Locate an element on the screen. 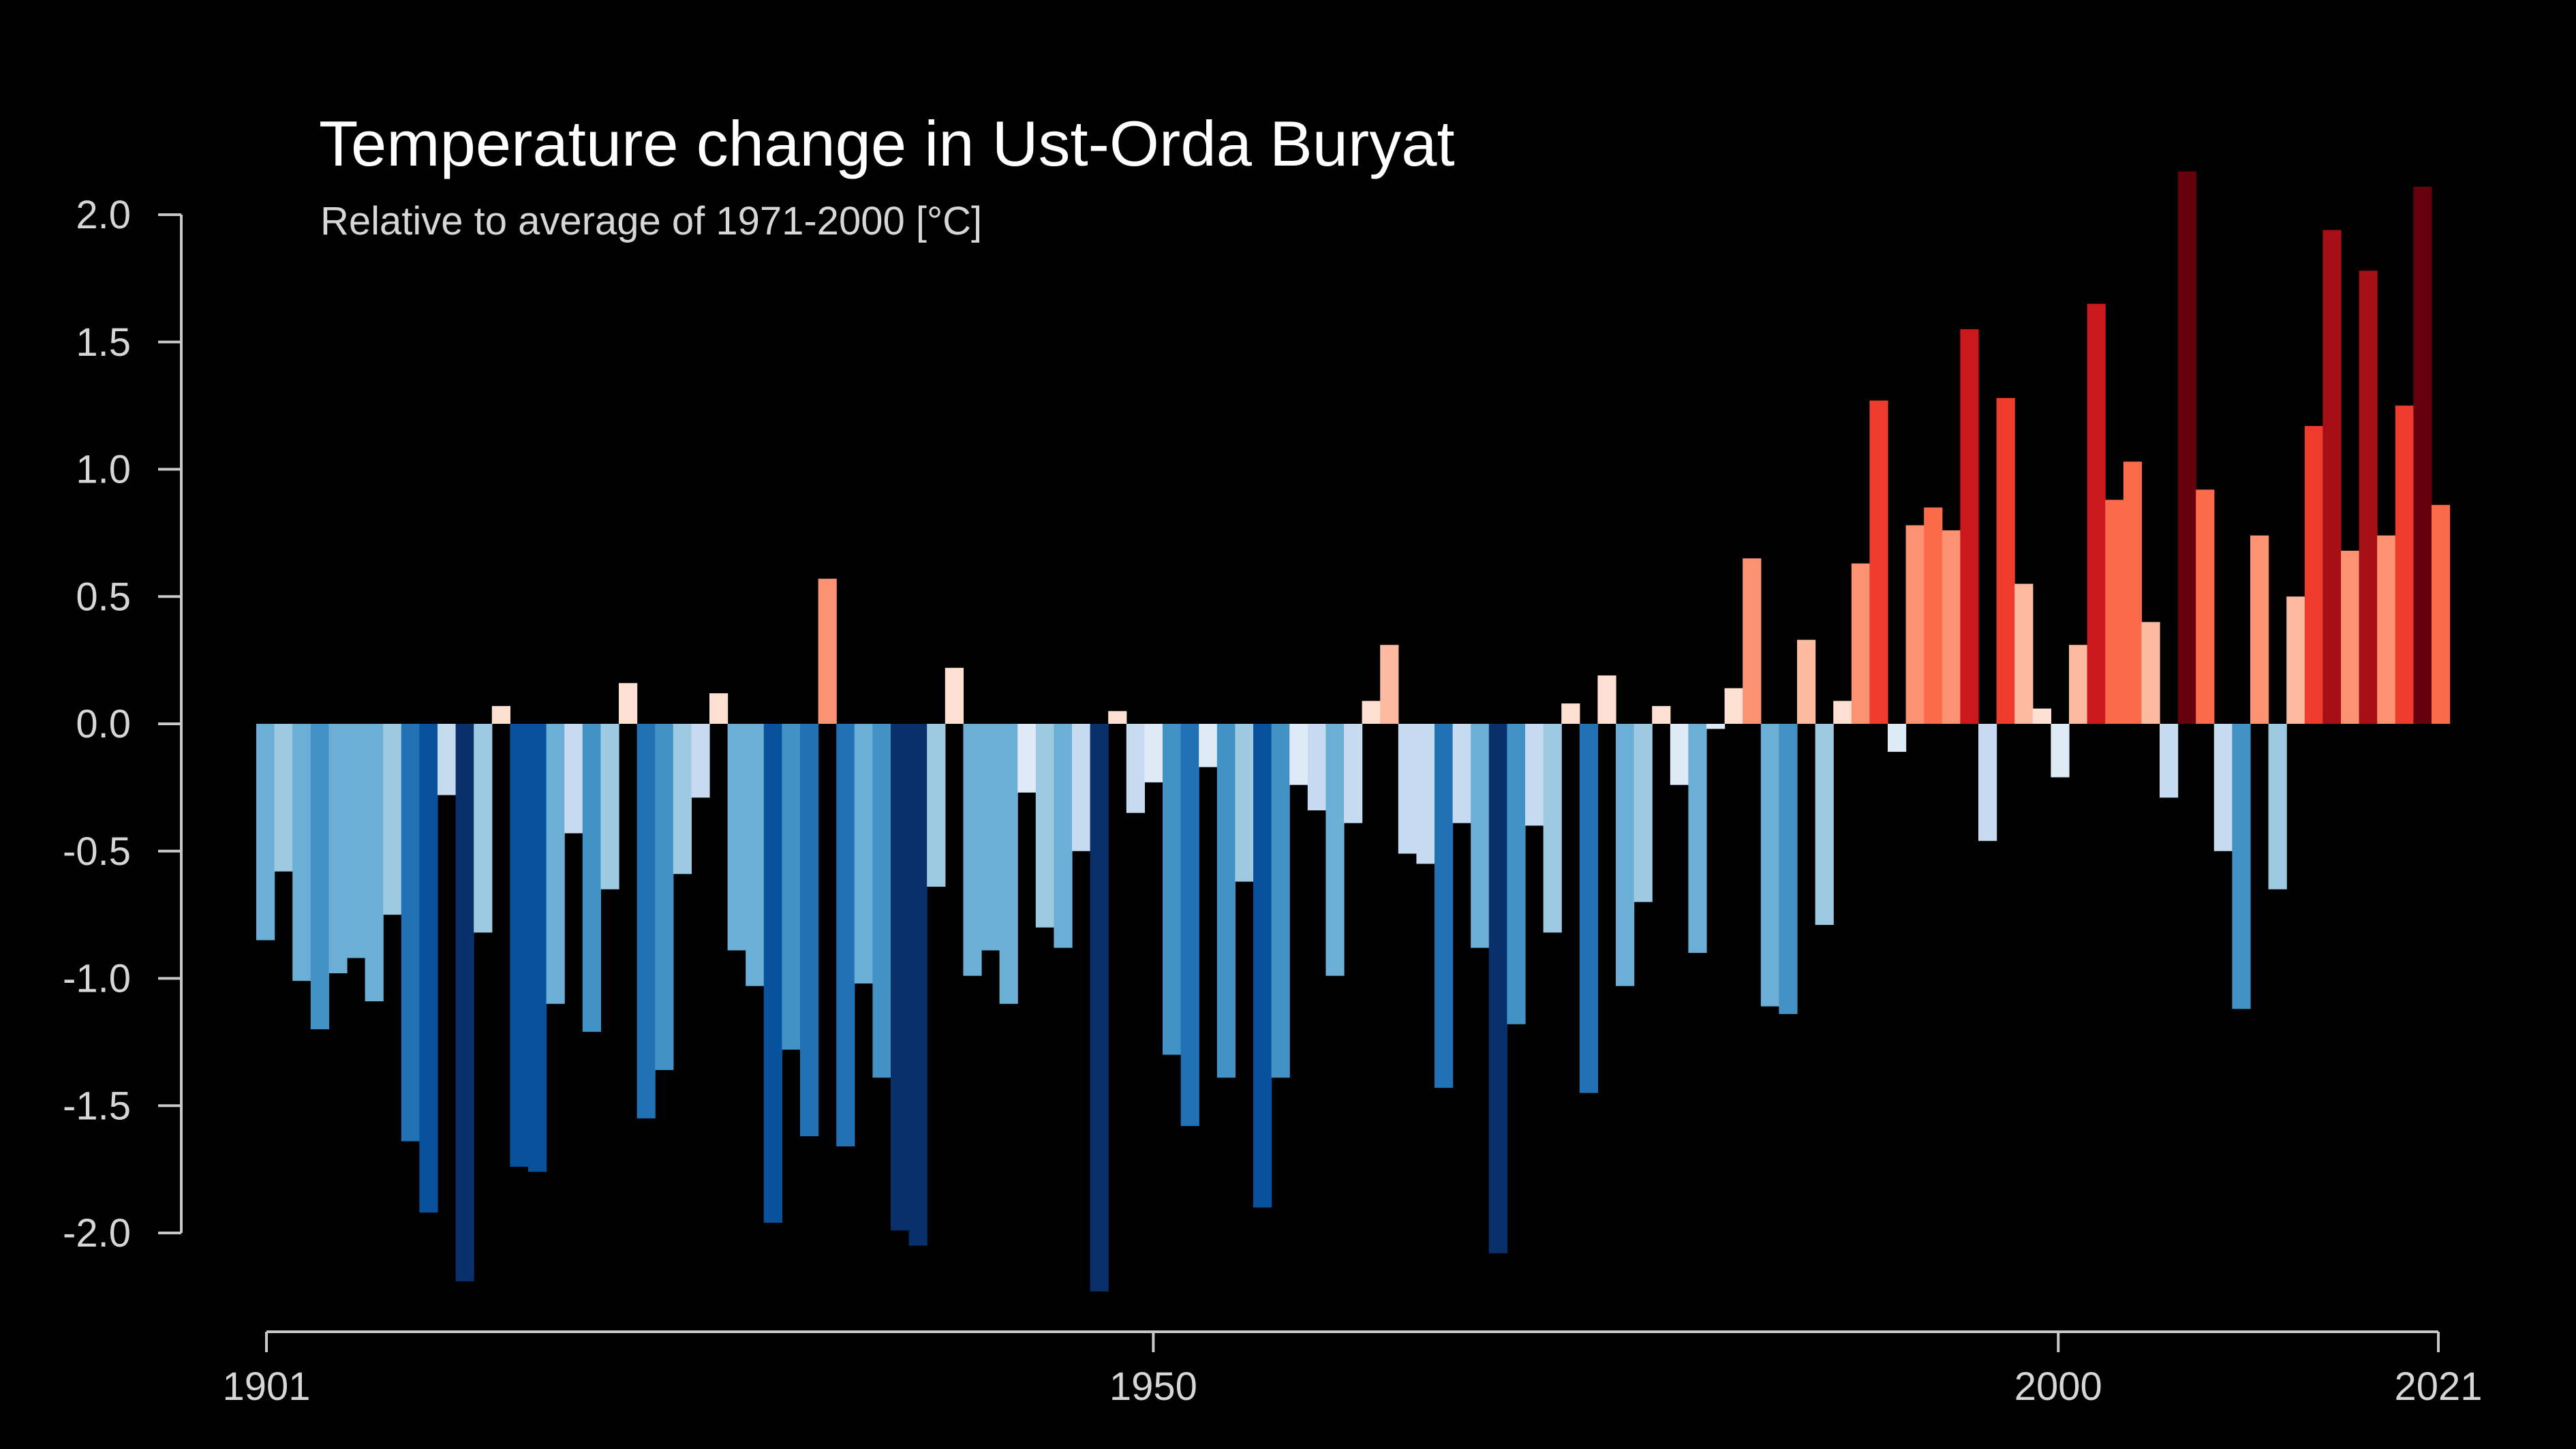 The width and height of the screenshot is (2576, 1449). bar-1905 is located at coordinates (338, 849).